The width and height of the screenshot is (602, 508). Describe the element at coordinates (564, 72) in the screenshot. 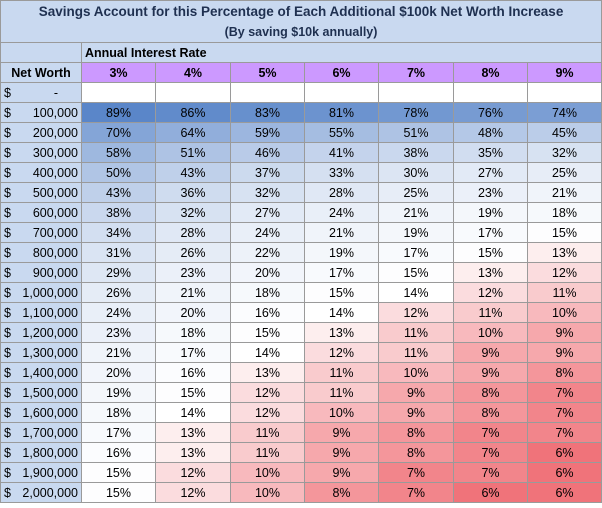

I see `rate-header-cell: 9%` at that location.